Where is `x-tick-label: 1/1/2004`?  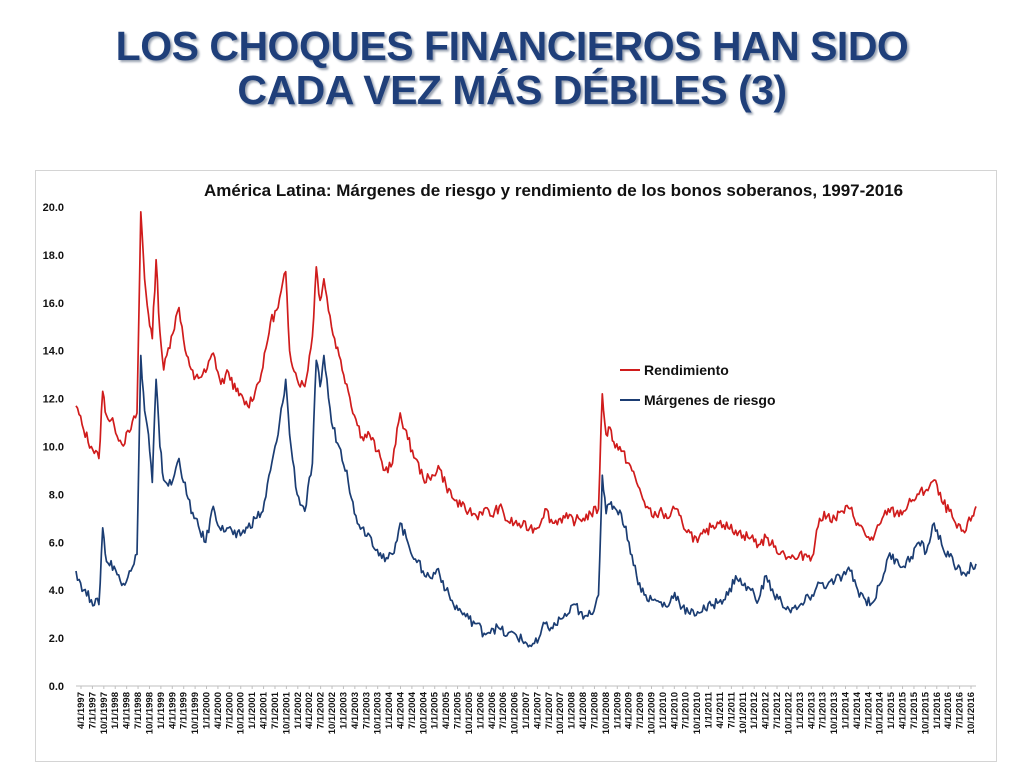 x-tick-label: 1/1/2004 is located at coordinates (389, 710).